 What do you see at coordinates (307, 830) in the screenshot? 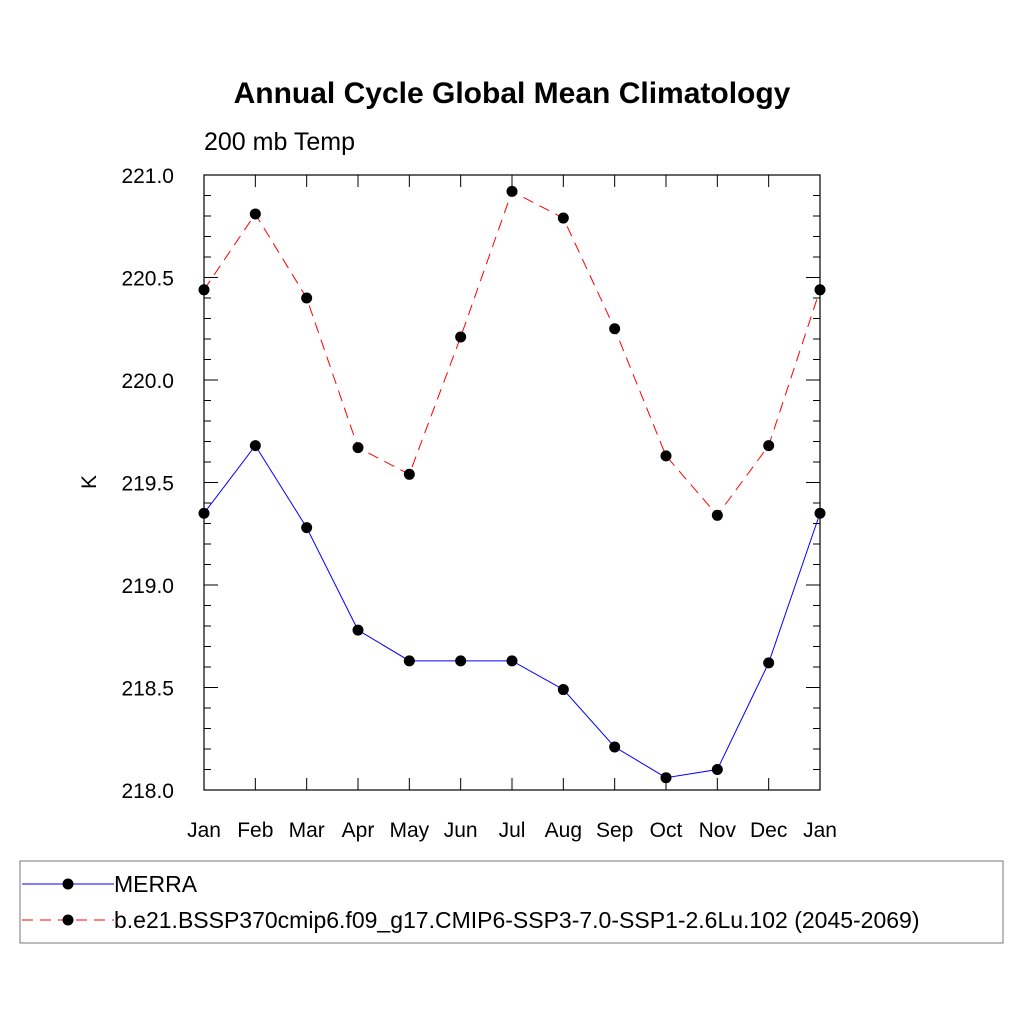
I see `x-tick-label: Mar` at bounding box center [307, 830].